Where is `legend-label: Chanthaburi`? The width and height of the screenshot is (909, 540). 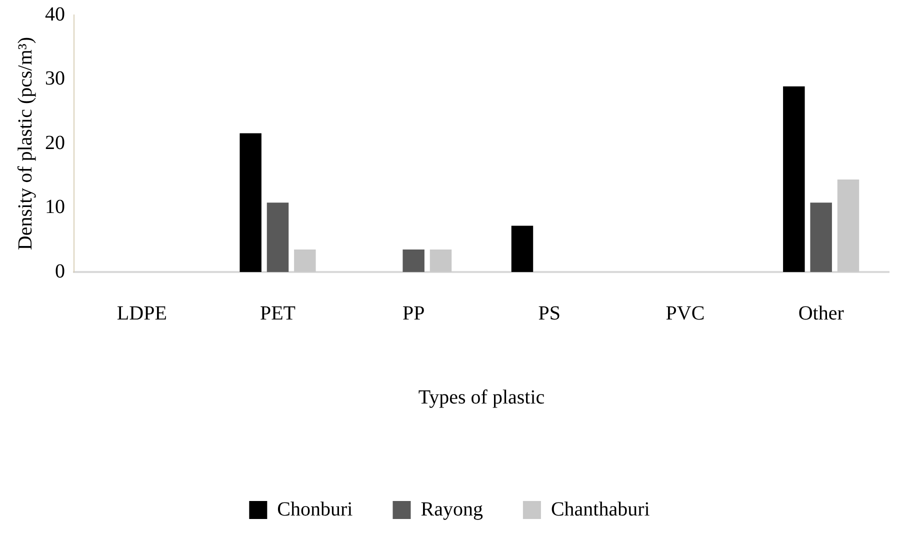
legend-label: Chanthaburi is located at coordinates (600, 509).